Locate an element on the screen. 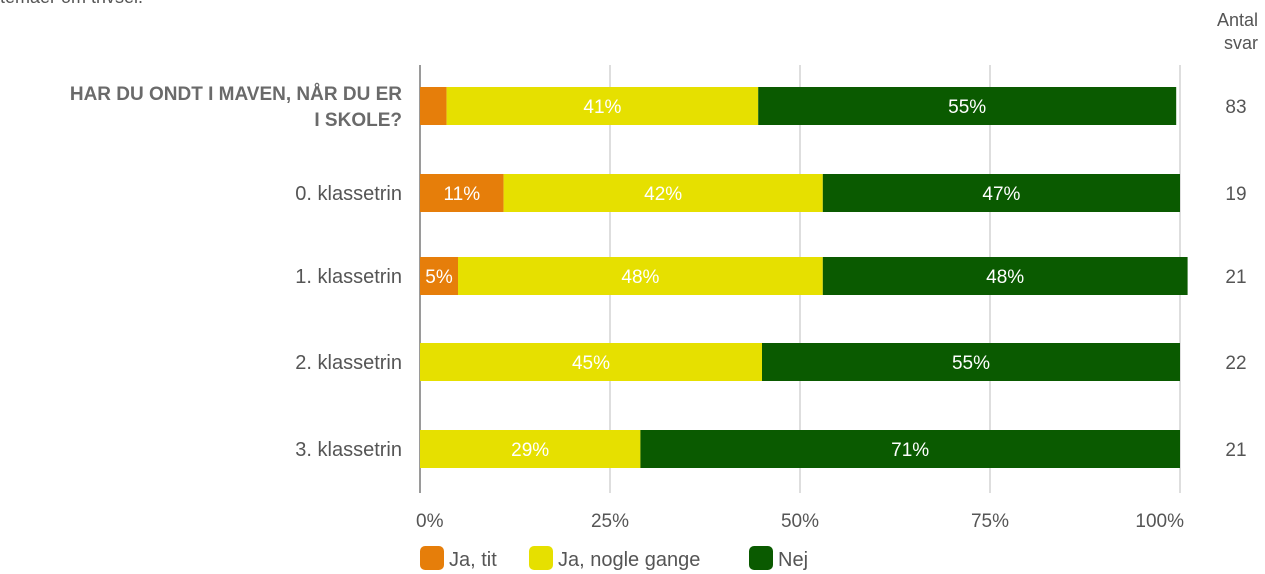  counts-header: svar is located at coordinates (1241, 43).